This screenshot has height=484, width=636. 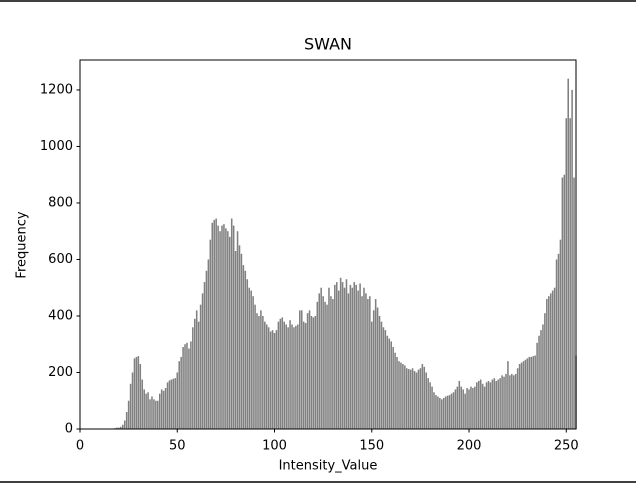 What do you see at coordinates (469, 446) in the screenshot?
I see `x-tick-label: 200` at bounding box center [469, 446].